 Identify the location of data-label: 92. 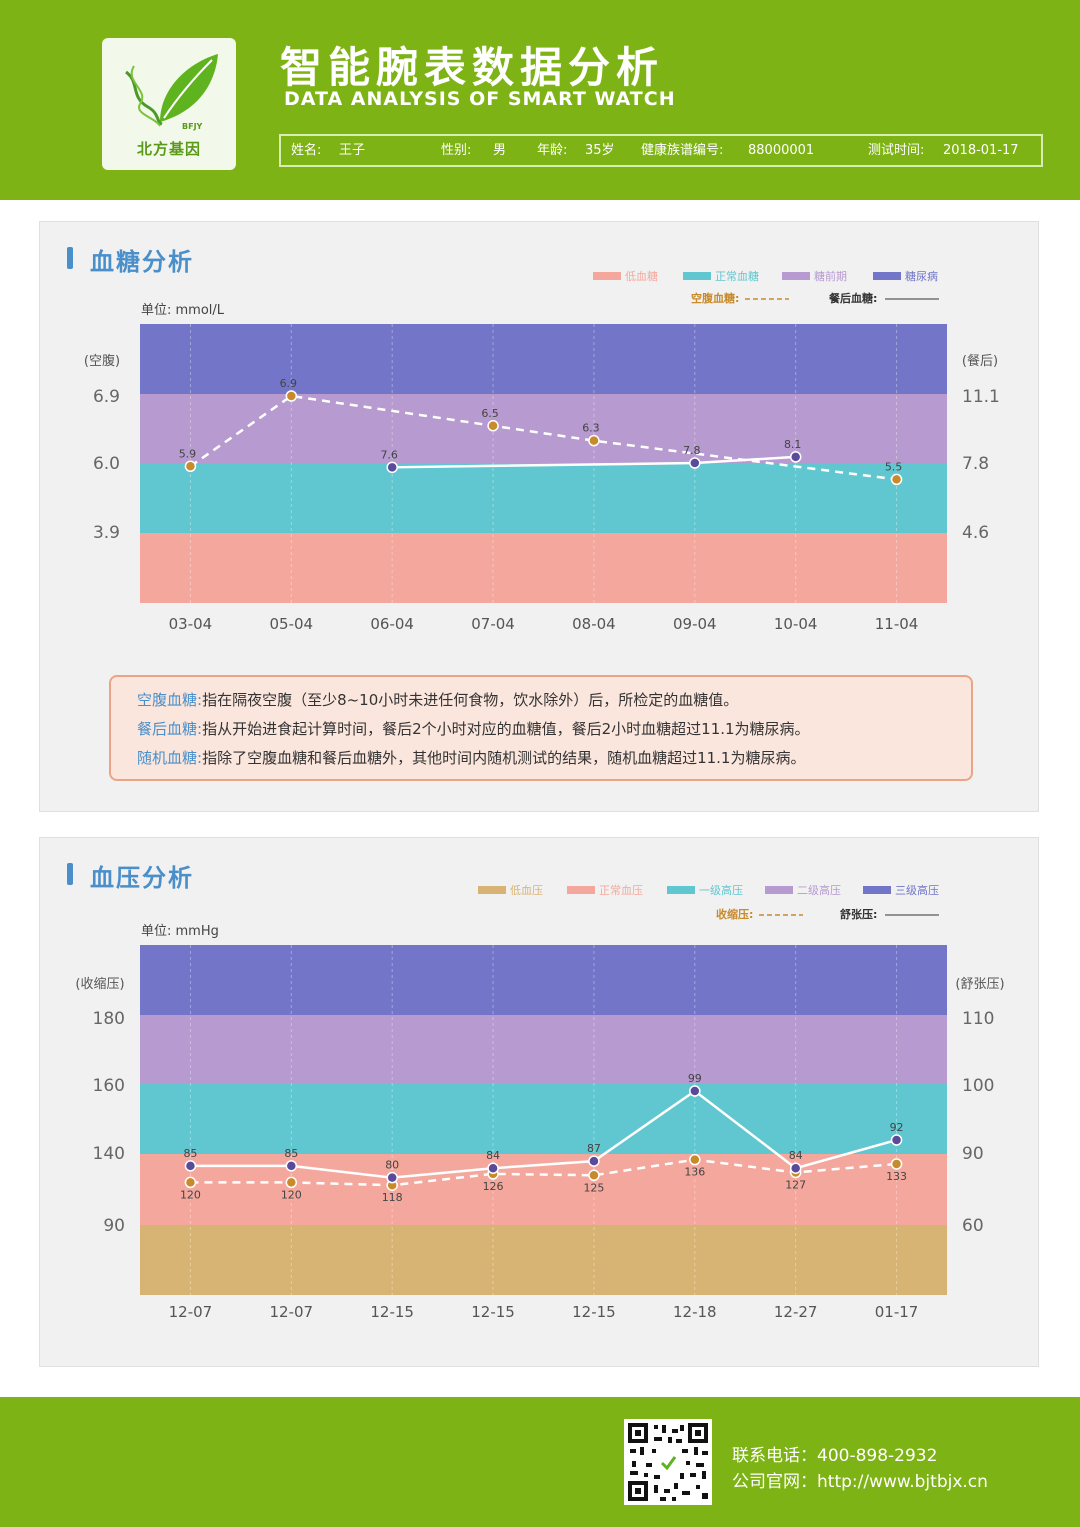
(897, 1127).